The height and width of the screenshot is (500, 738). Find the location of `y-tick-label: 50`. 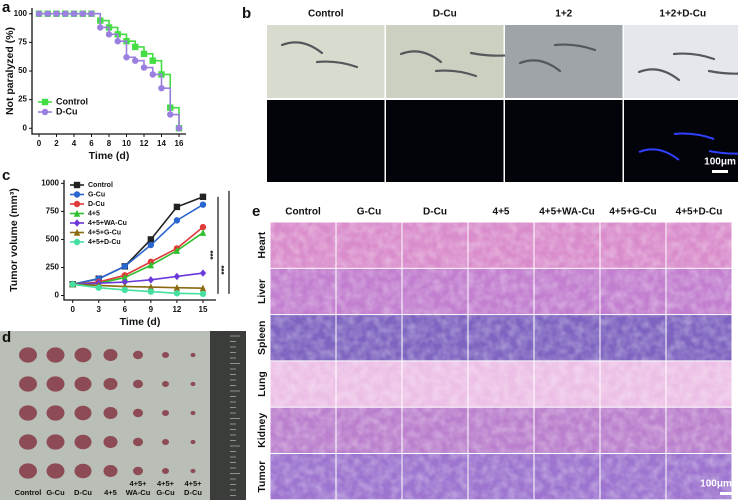

y-tick-label: 50 is located at coordinates (22, 70).